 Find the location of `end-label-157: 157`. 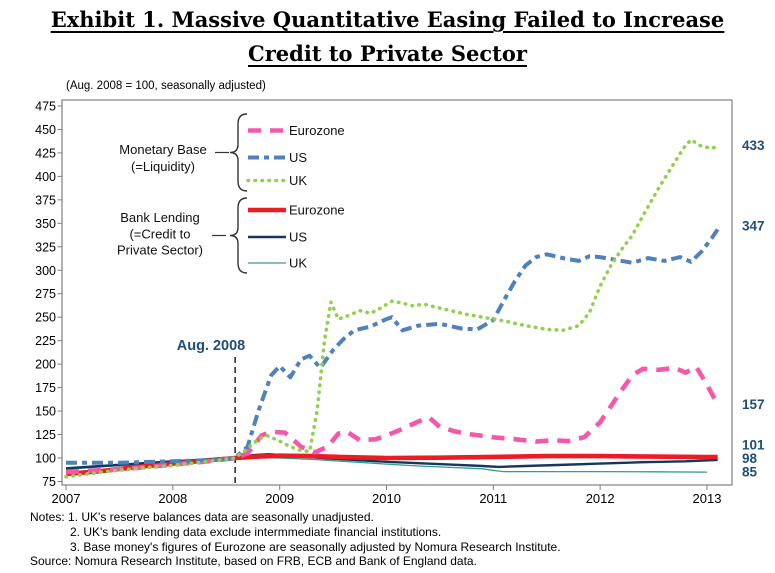

end-label-157: 157 is located at coordinates (753, 404).